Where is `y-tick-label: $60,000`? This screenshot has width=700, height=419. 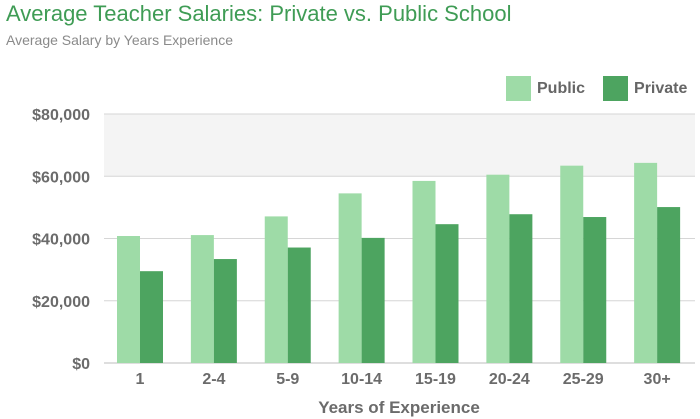 y-tick-label: $60,000 is located at coordinates (61, 177).